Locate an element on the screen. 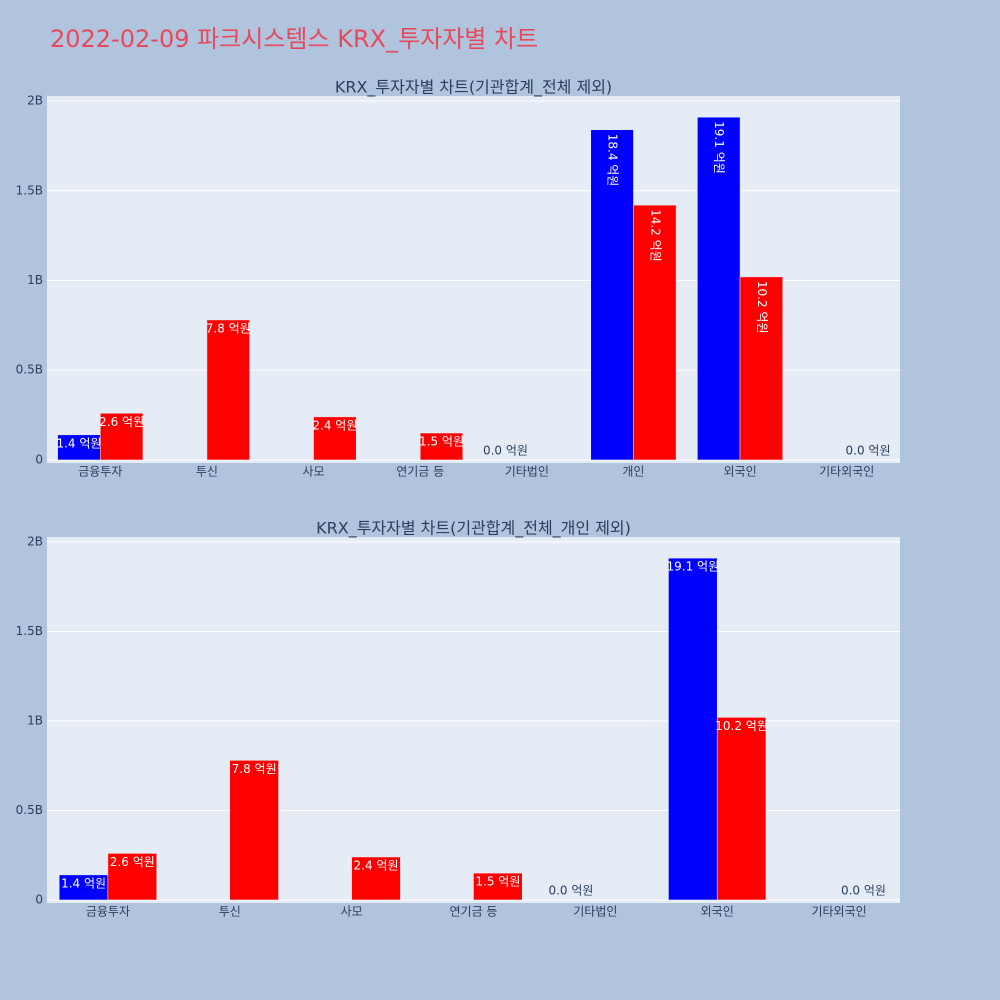 The image size is (1000, 1000). subplot-title: KRX_투자자별 차트(기관합계_전체 제외) is located at coordinates (473, 88).